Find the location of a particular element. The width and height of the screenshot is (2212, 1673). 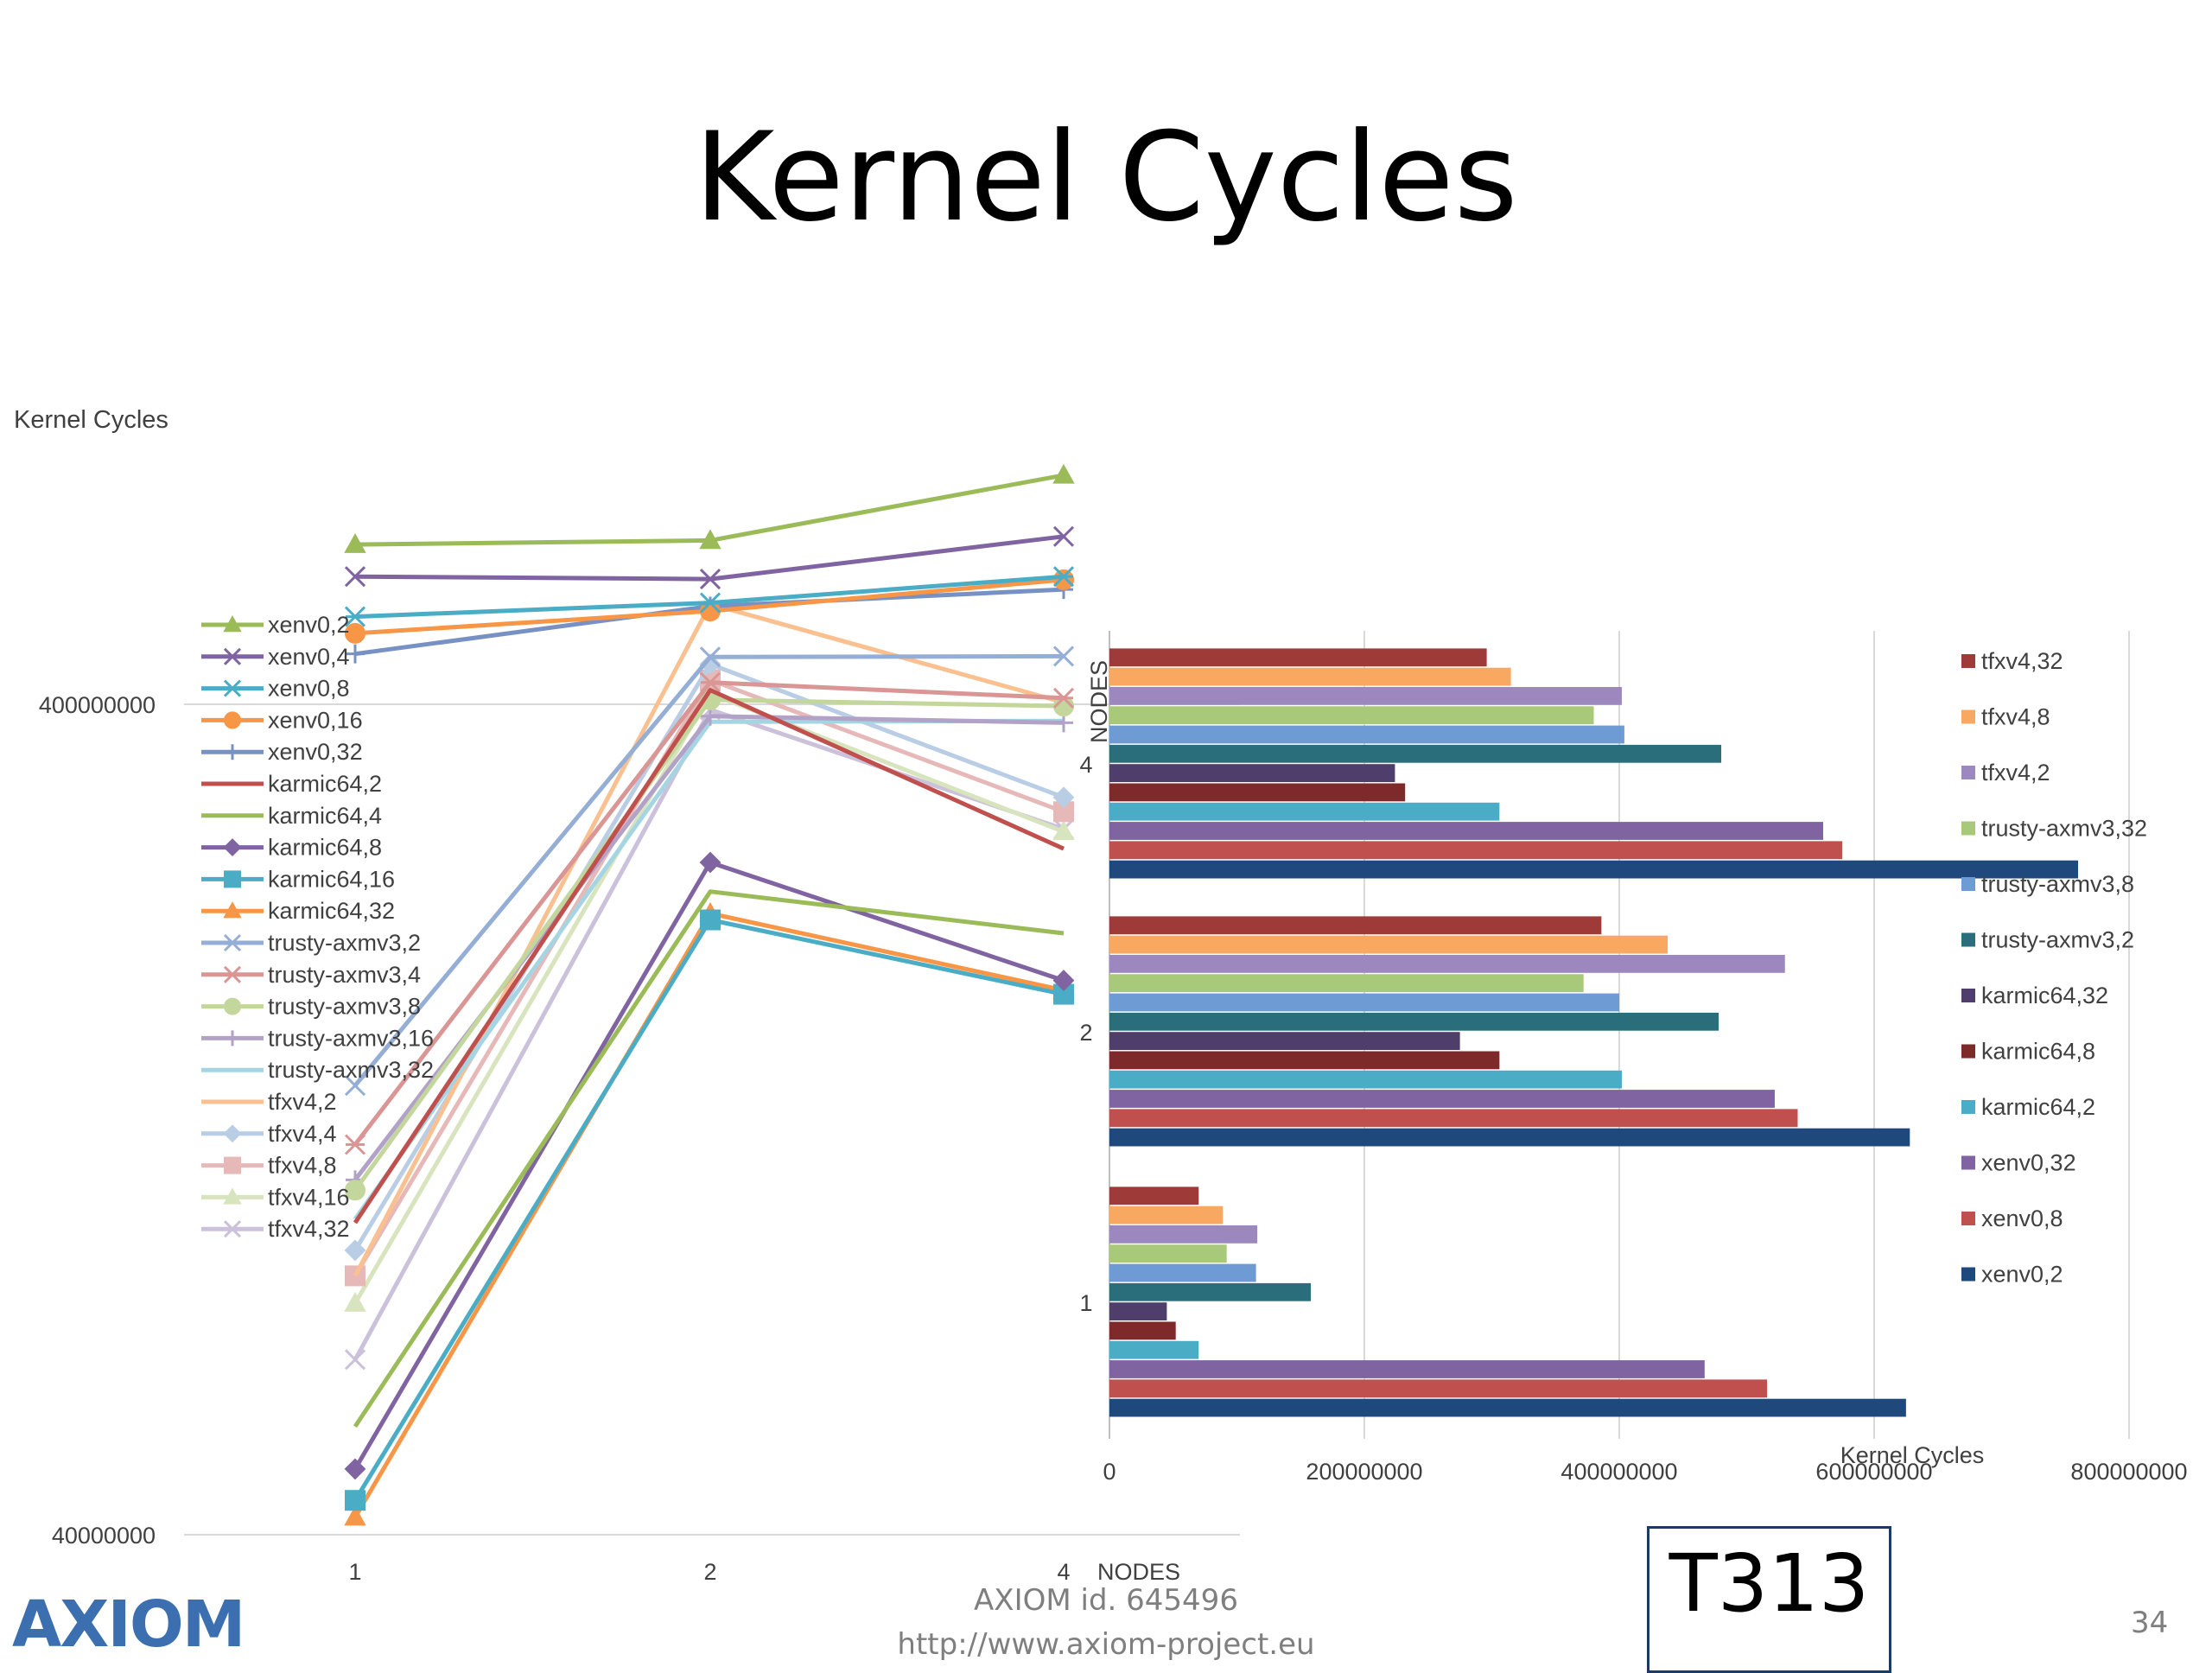

line-legend-entry: karmic64,8 is located at coordinates (291, 848).